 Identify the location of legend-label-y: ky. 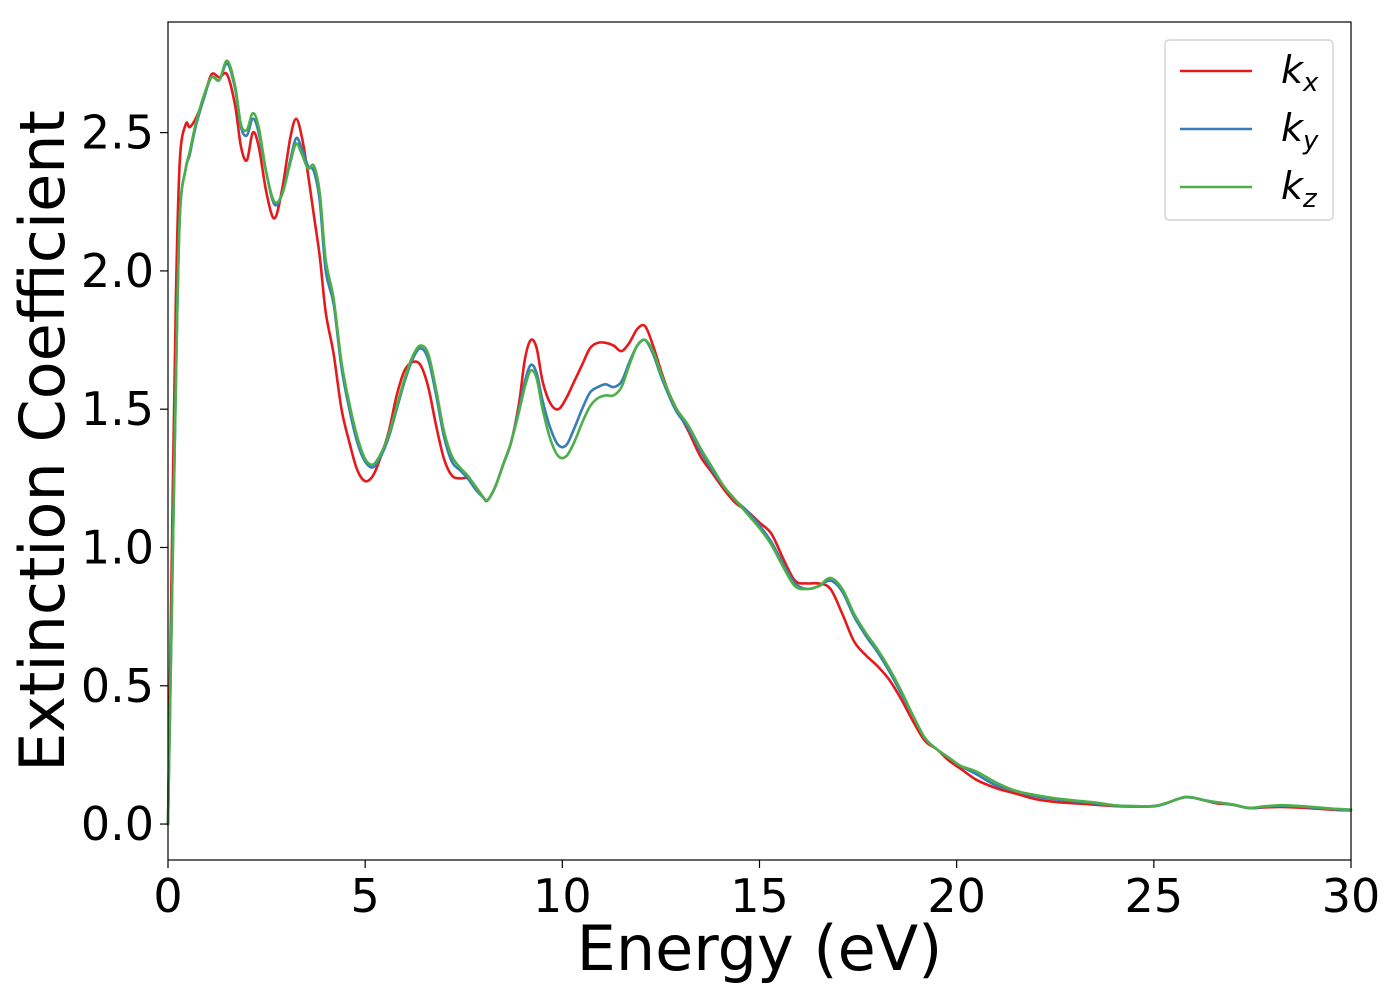
(1300, 131).